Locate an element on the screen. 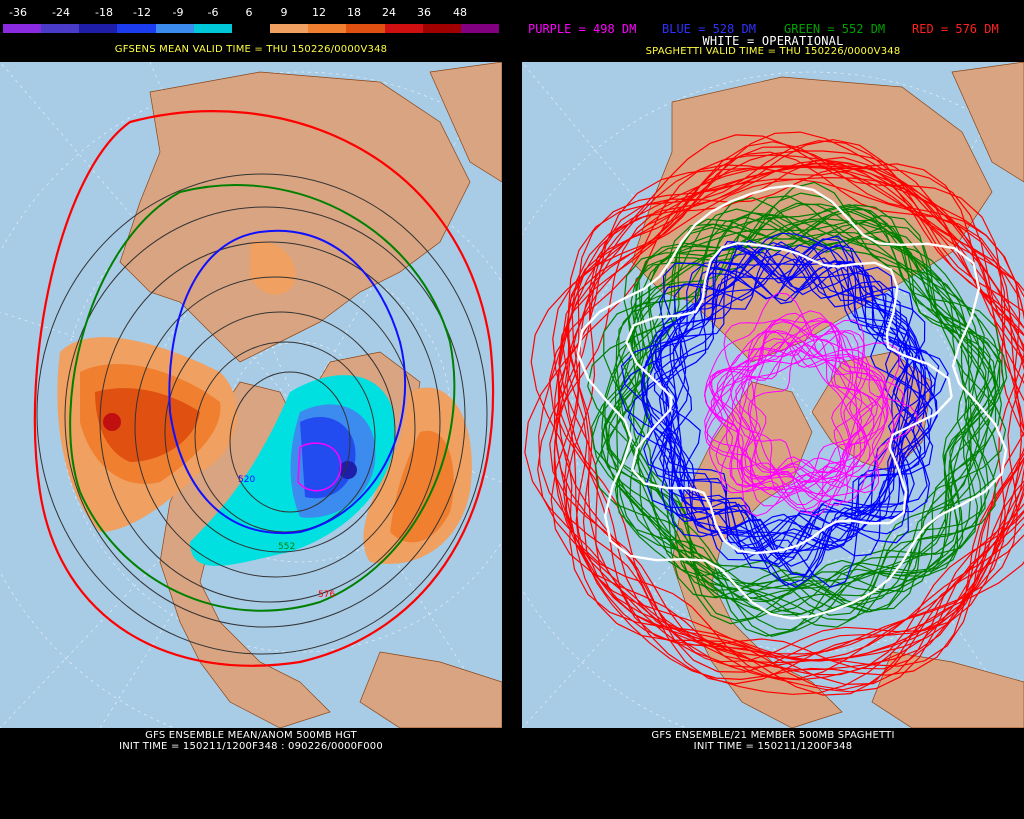  scale-label: -12 is located at coordinates (142, 12).